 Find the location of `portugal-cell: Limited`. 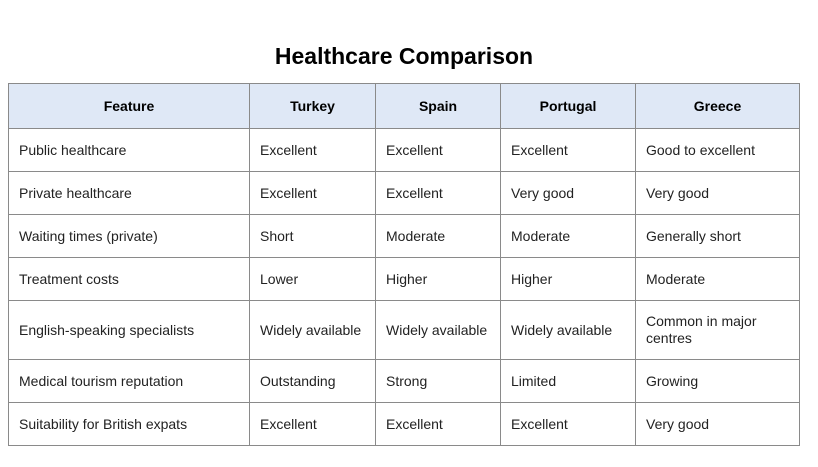

portugal-cell: Limited is located at coordinates (568, 381).